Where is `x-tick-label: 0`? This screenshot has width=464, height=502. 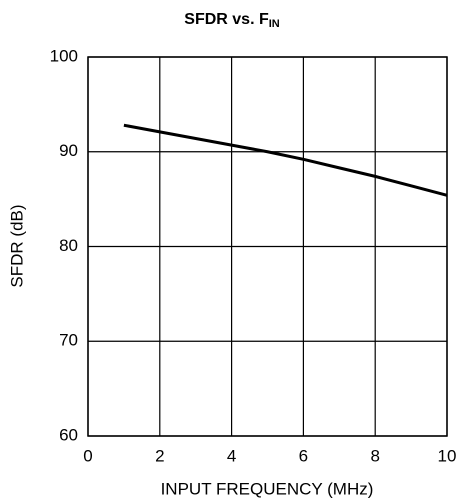 x-tick-label: 0 is located at coordinates (87, 455).